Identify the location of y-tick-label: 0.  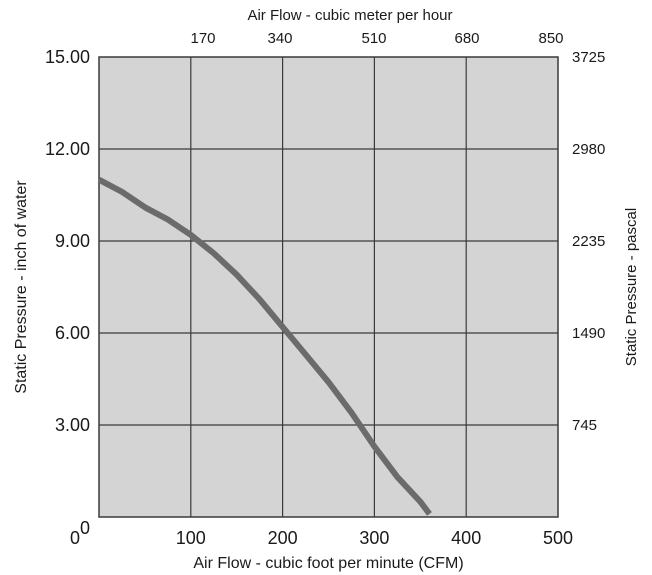
(85, 528).